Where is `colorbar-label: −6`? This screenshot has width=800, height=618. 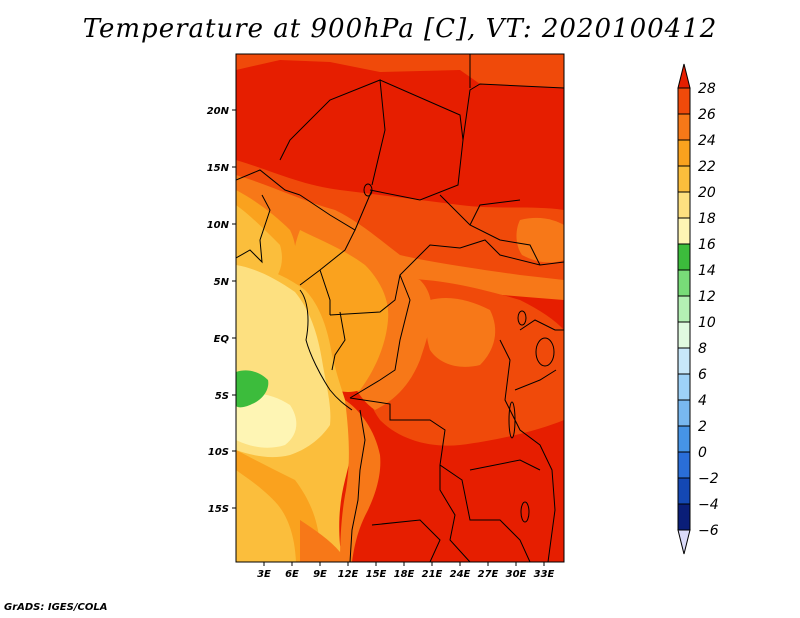
colorbar-label: −6 is located at coordinates (708, 531).